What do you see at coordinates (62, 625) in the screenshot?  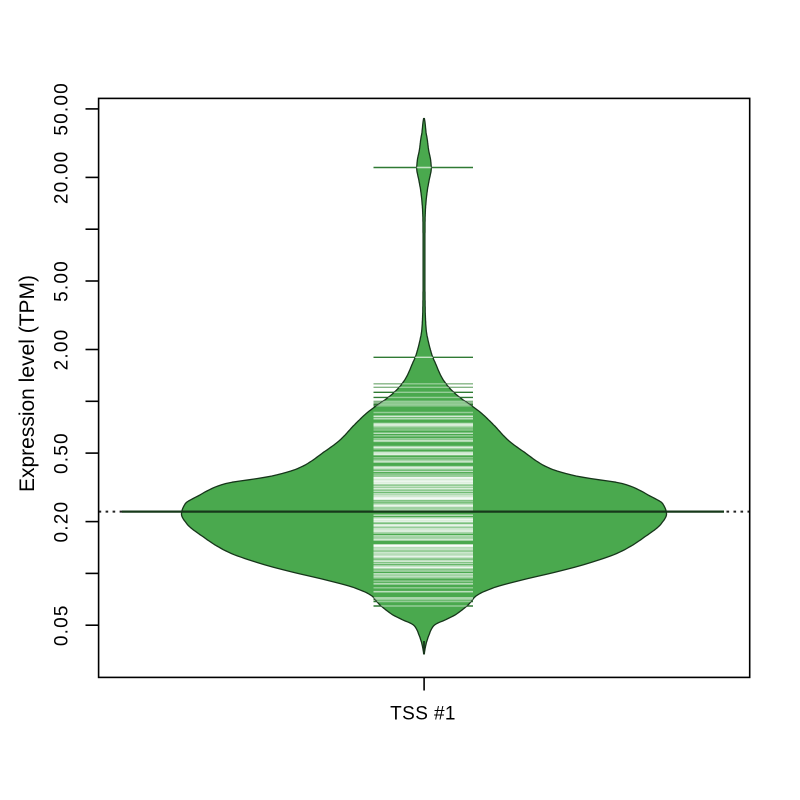 I see `svg-text: 0.05` at bounding box center [62, 625].